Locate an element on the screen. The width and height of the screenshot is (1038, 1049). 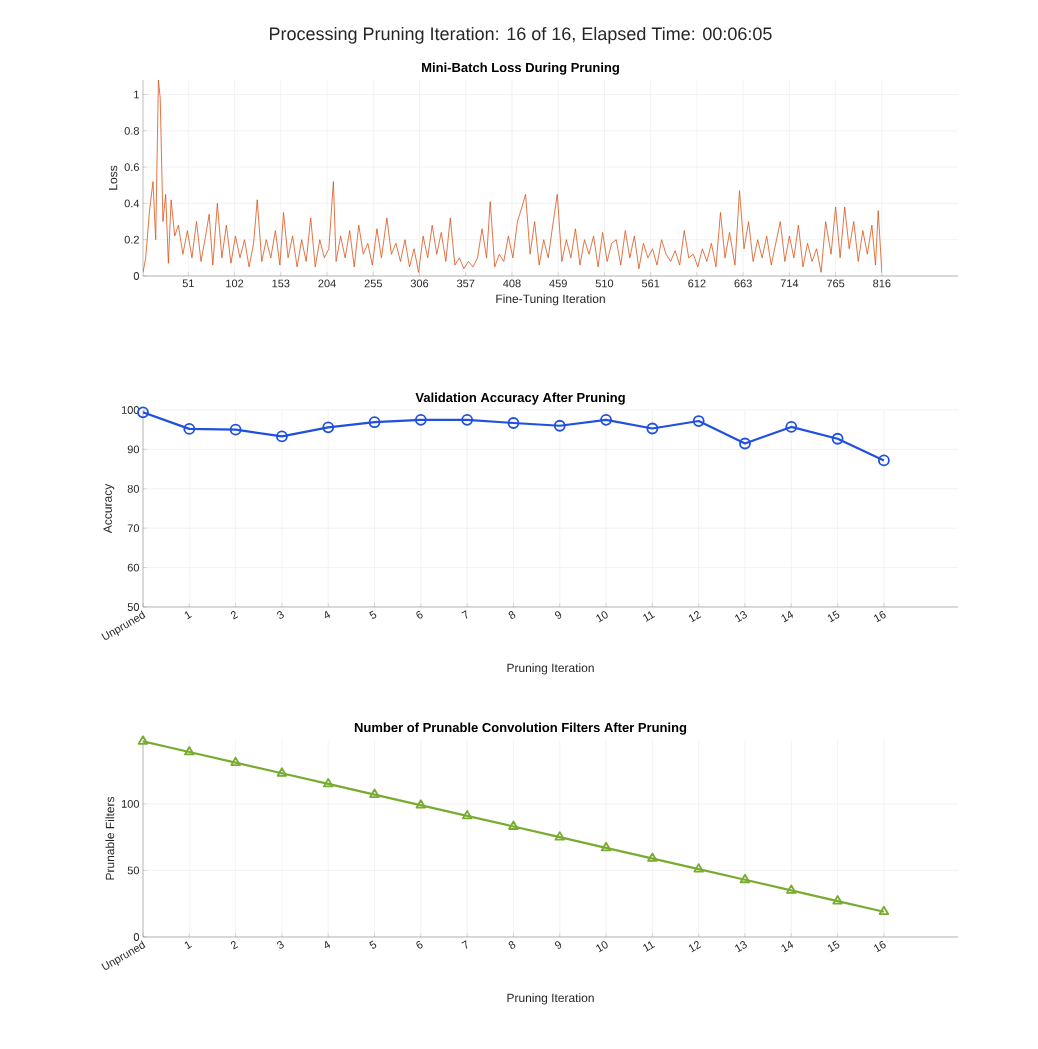
x-axis-title: Fine-Tuning Iteration is located at coordinates (550, 300).